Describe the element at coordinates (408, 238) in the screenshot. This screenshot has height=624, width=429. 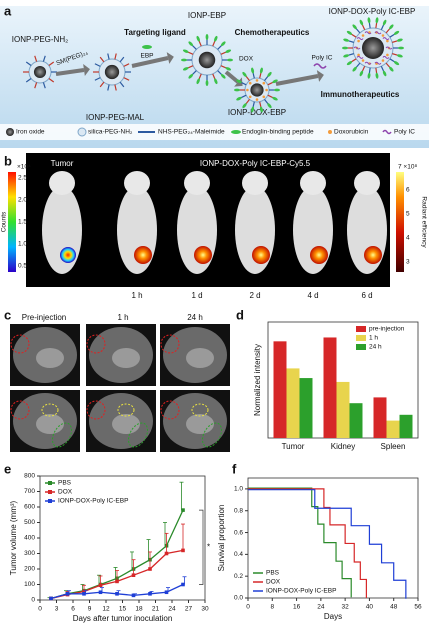
I see `colorbar-tick: 4` at that location.